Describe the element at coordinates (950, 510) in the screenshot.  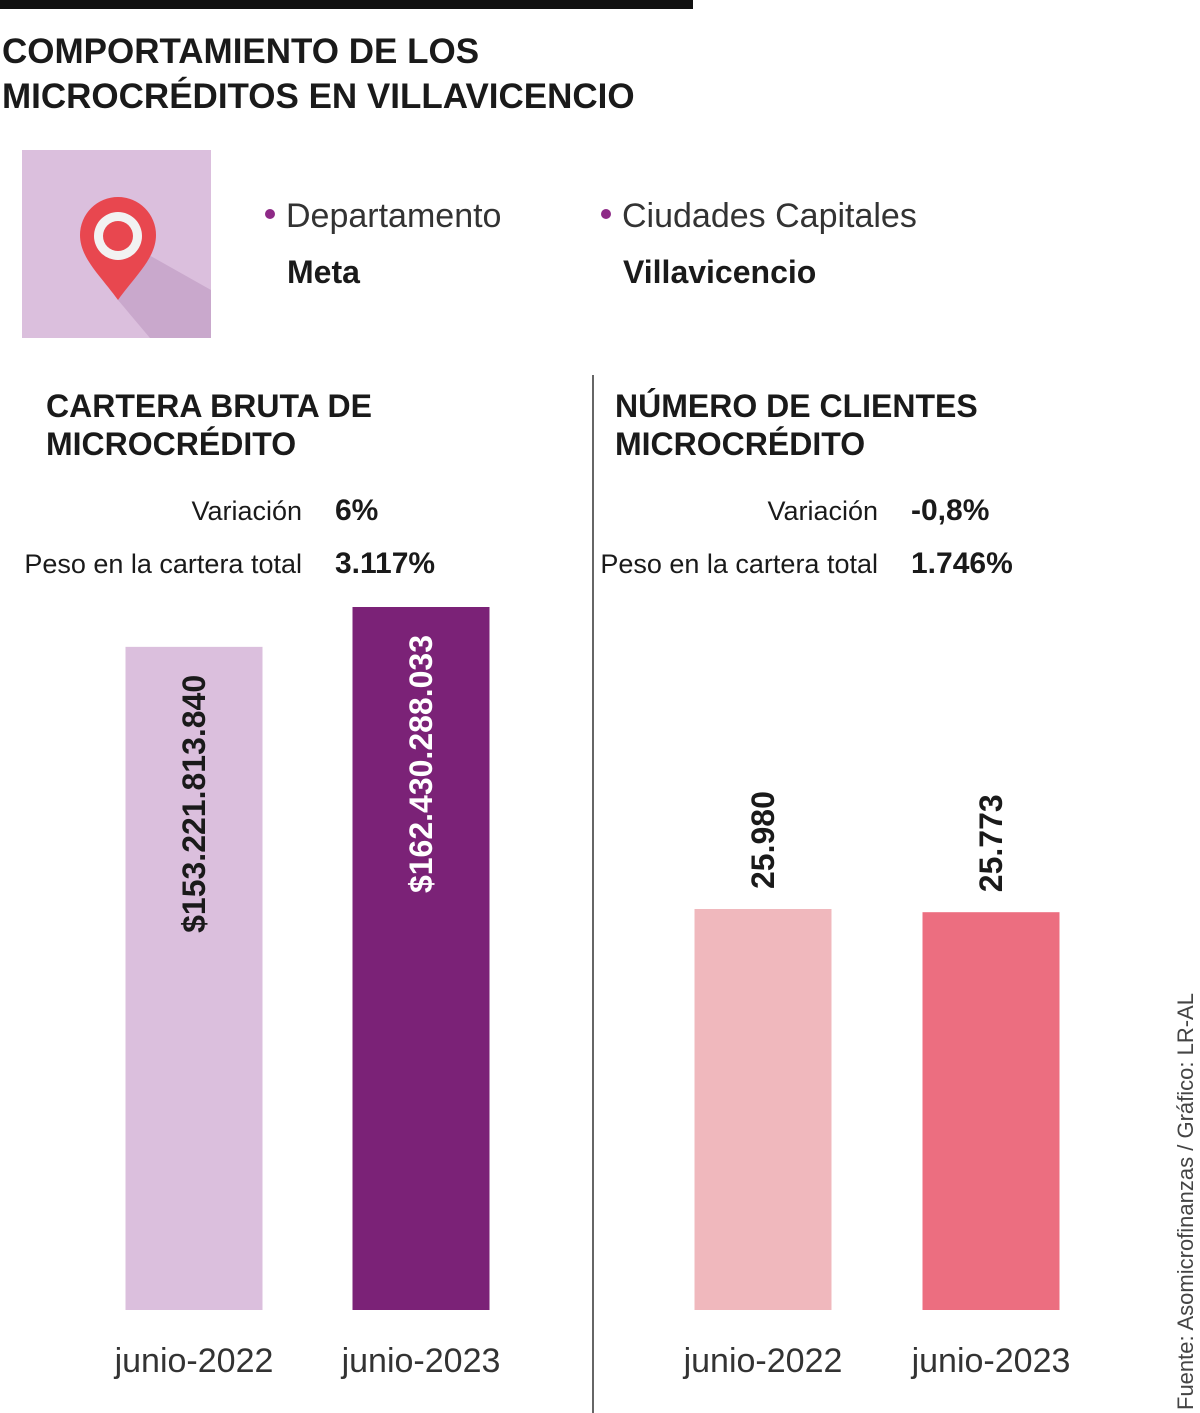
I see `stat-value: -0,8%` at that location.